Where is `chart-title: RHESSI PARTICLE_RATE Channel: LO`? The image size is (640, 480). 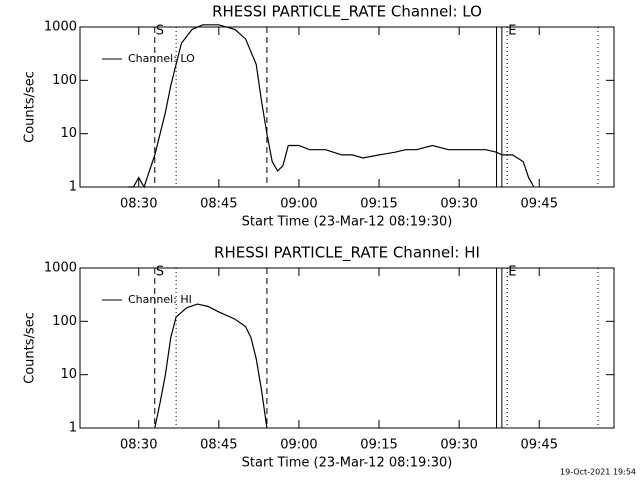 chart-title: RHESSI PARTICLE_RATE Channel: LO is located at coordinates (347, 12).